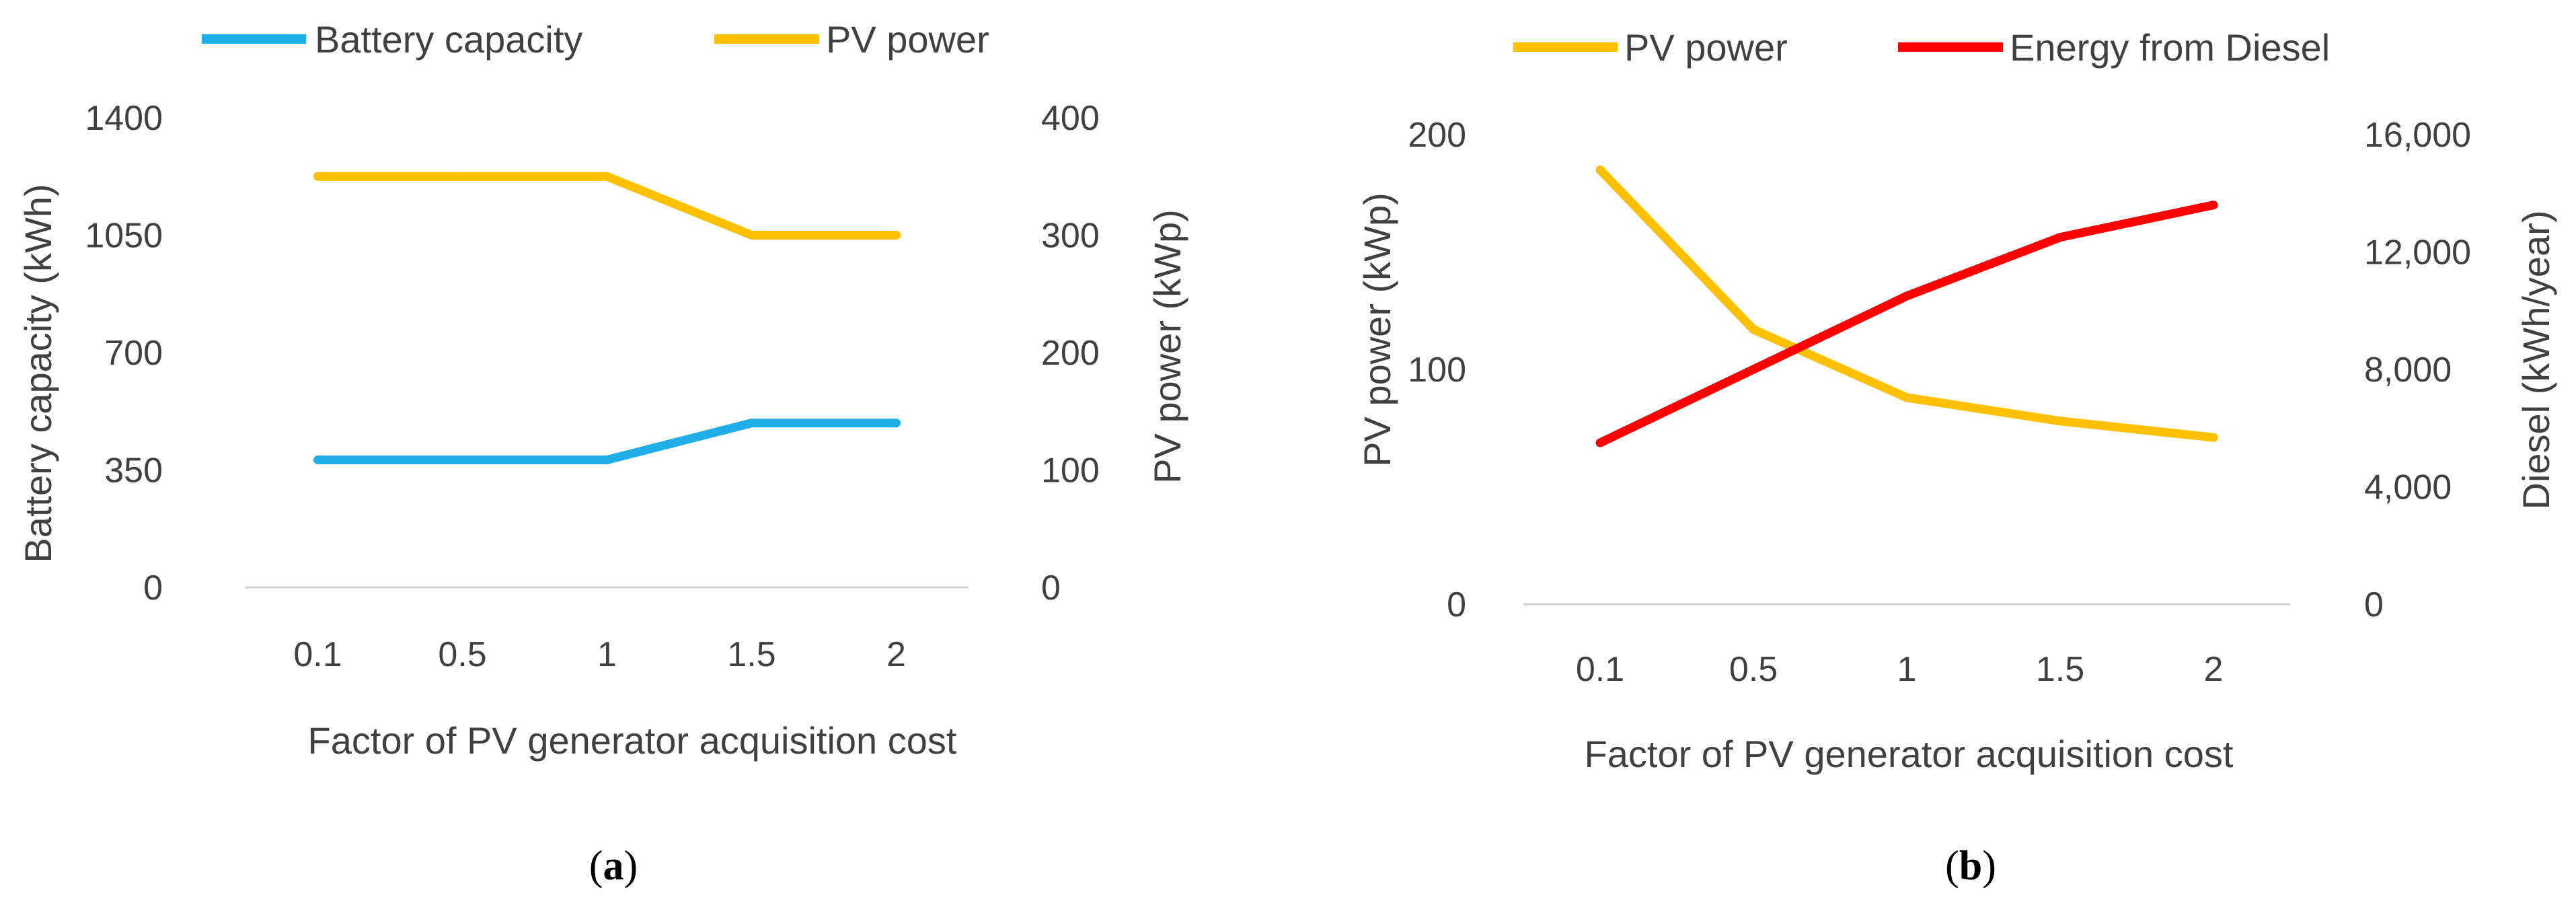  What do you see at coordinates (1906, 324) in the screenshot?
I see `series-line-b-energy-from-diesel` at bounding box center [1906, 324].